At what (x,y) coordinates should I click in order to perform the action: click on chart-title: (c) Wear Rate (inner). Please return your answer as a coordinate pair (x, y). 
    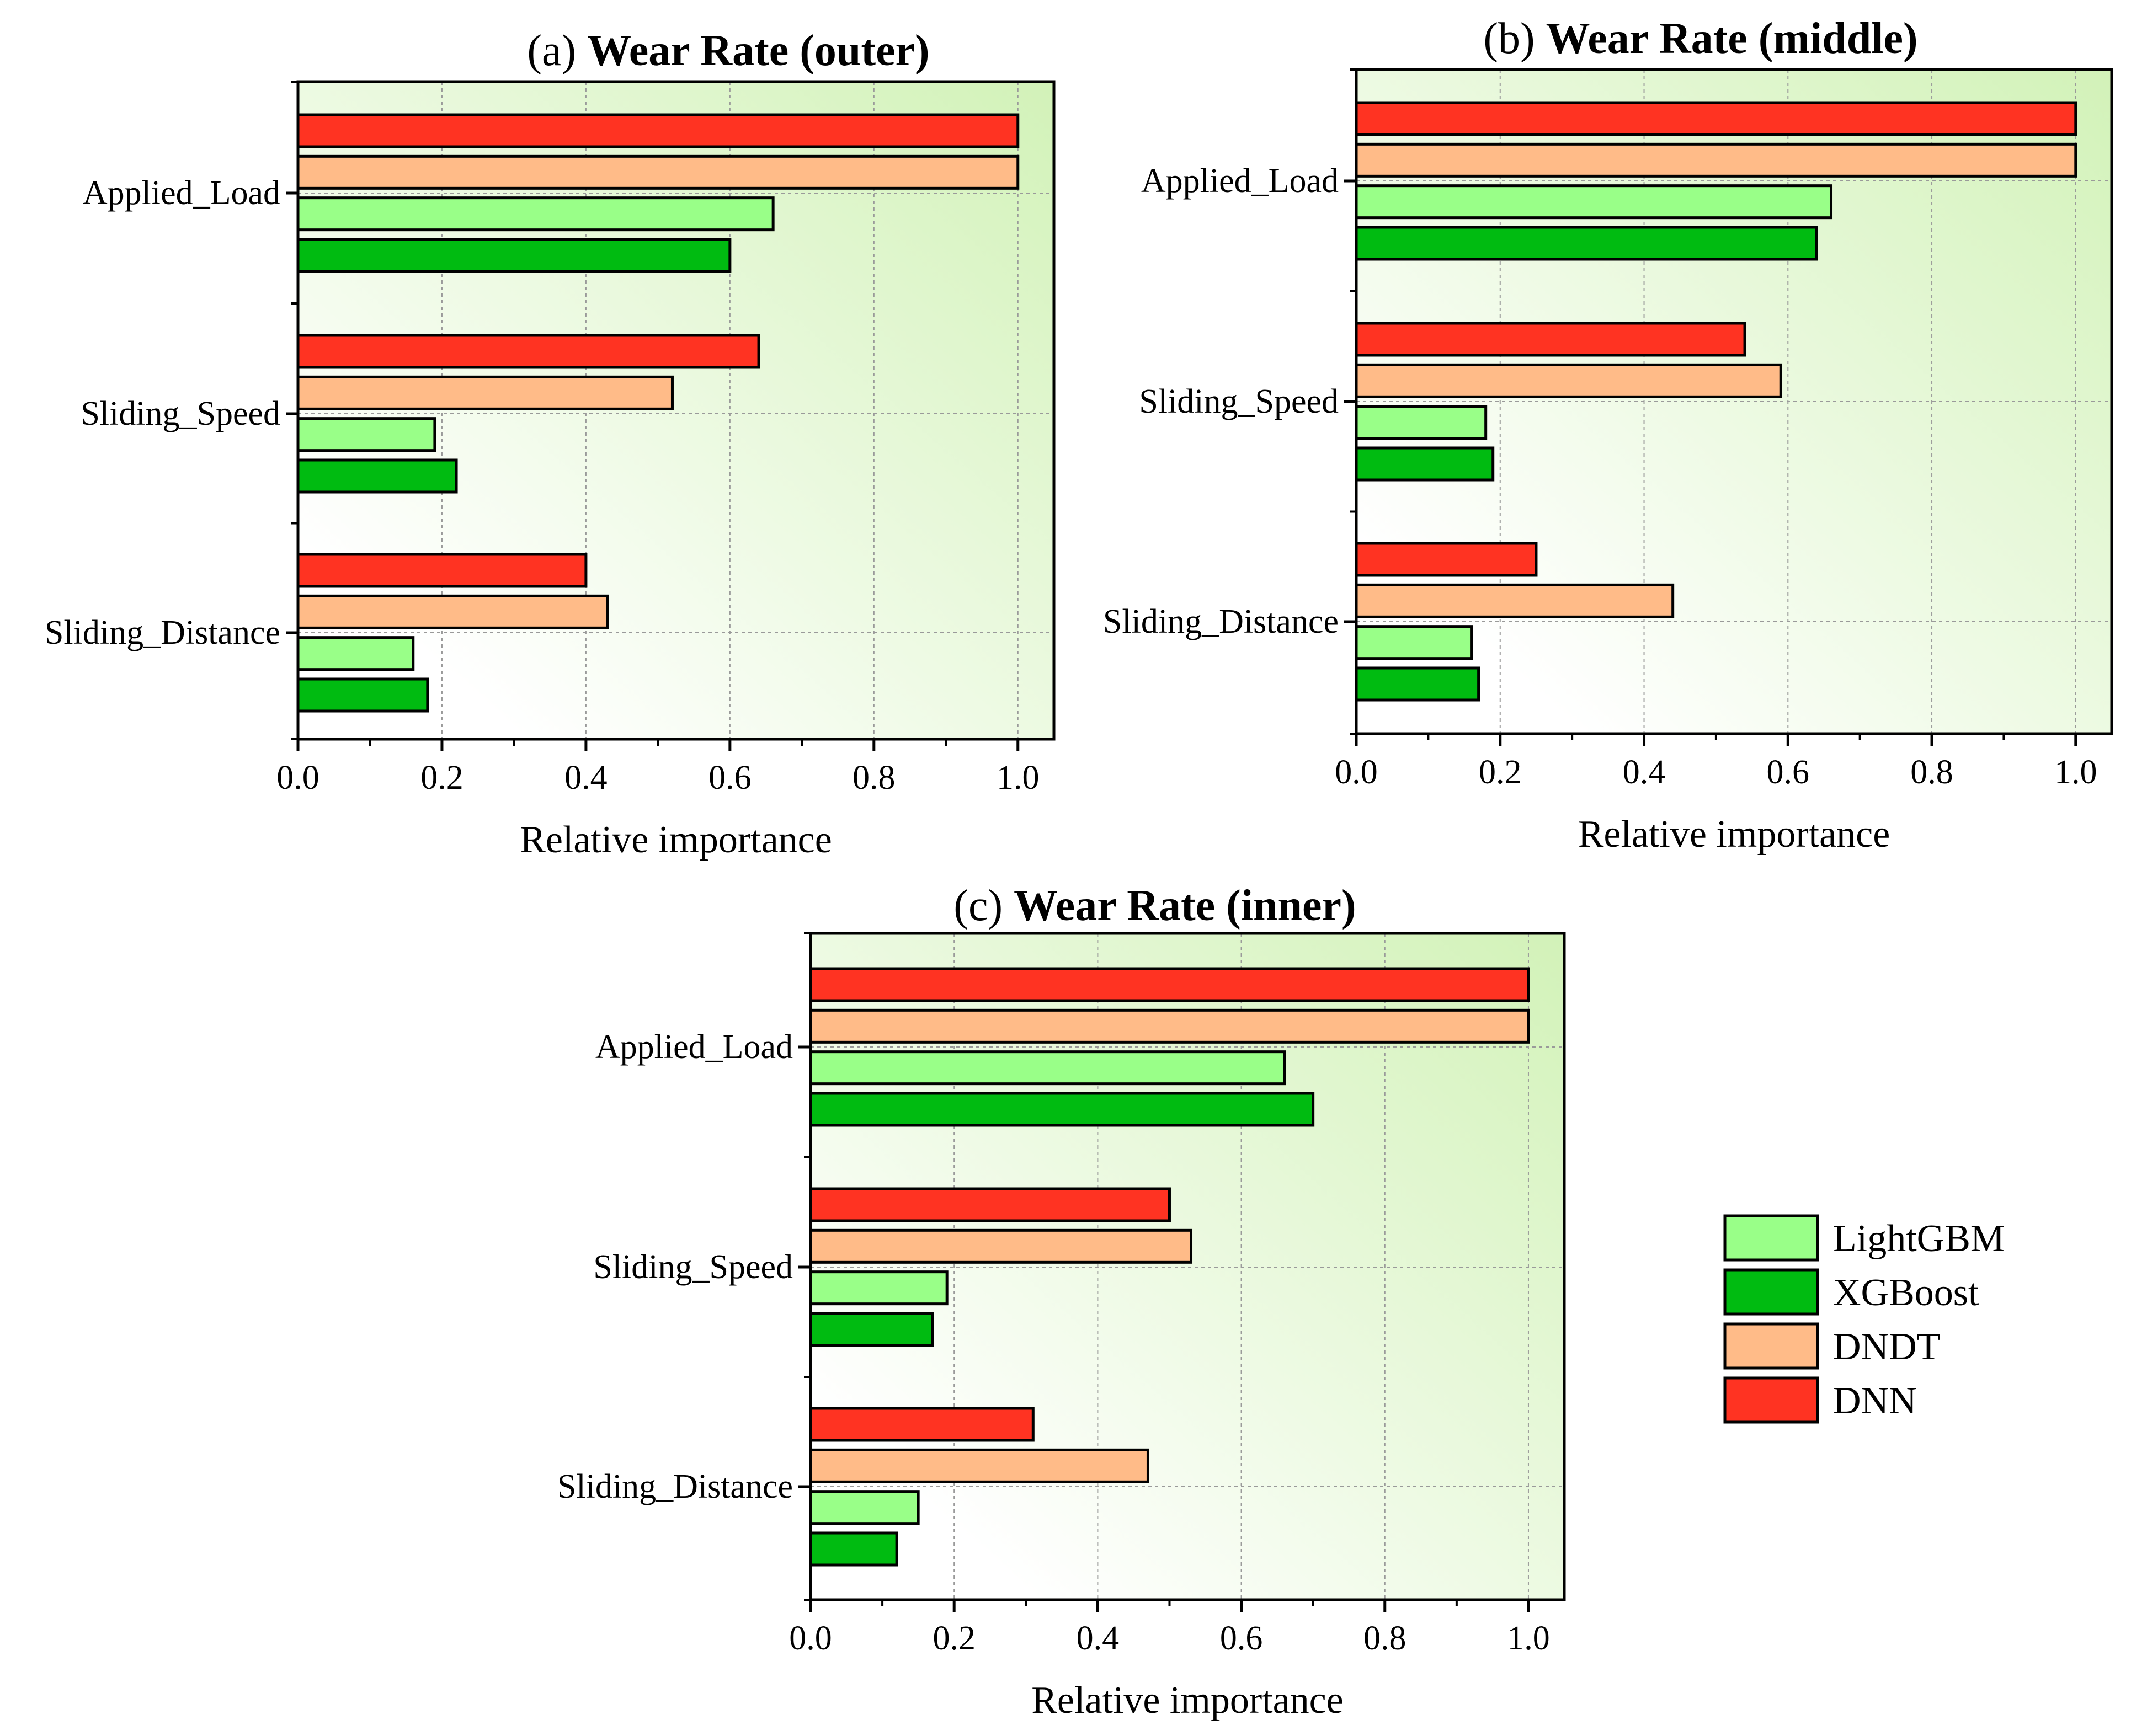
    Looking at the image, I should click on (1154, 906).